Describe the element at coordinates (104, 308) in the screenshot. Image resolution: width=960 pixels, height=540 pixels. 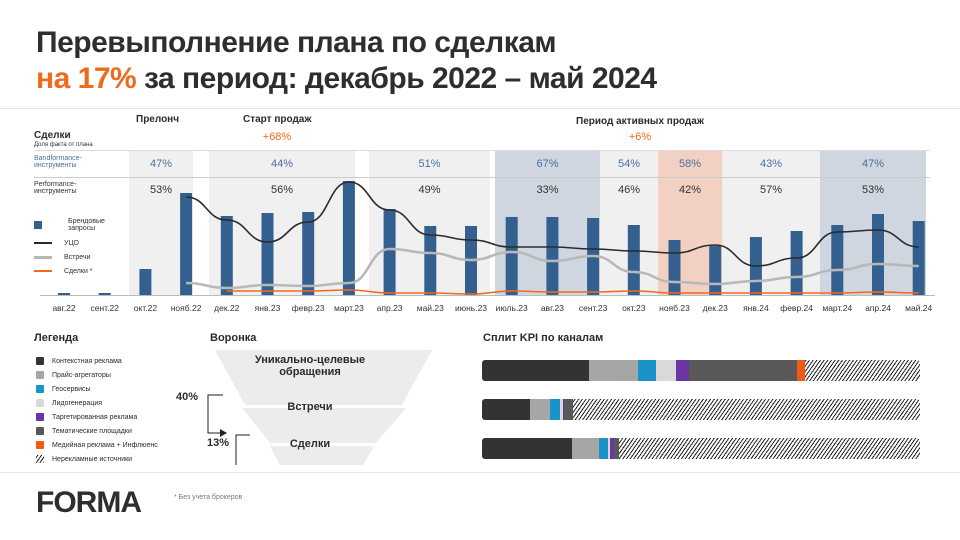
I see `x-tick-label: сент.22` at that location.